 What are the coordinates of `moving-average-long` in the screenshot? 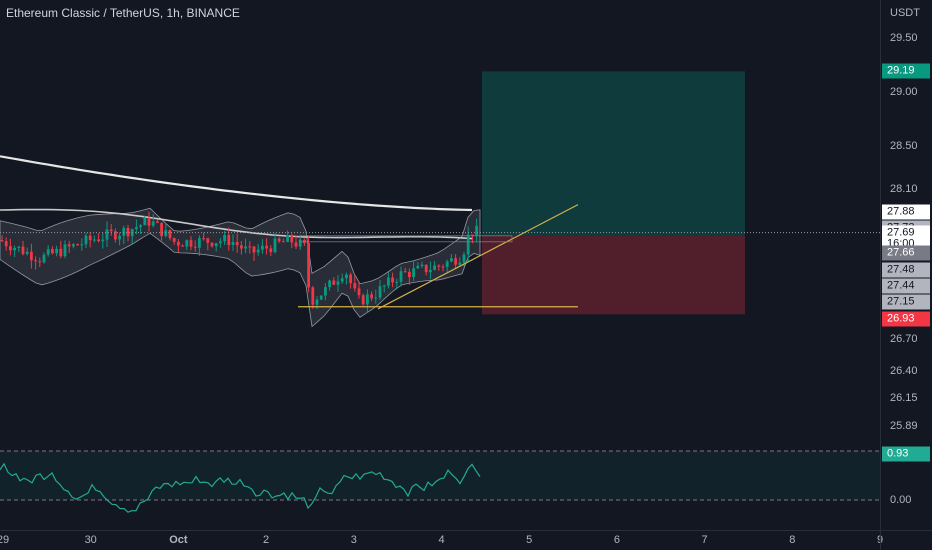 It's located at (236, 183).